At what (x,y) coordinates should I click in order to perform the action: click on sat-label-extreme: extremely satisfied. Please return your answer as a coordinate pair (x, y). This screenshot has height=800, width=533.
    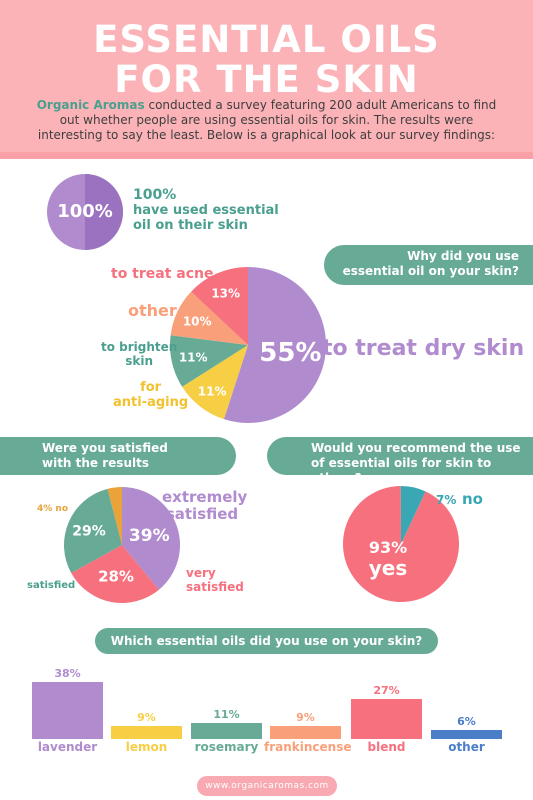
    Looking at the image, I should click on (205, 505).